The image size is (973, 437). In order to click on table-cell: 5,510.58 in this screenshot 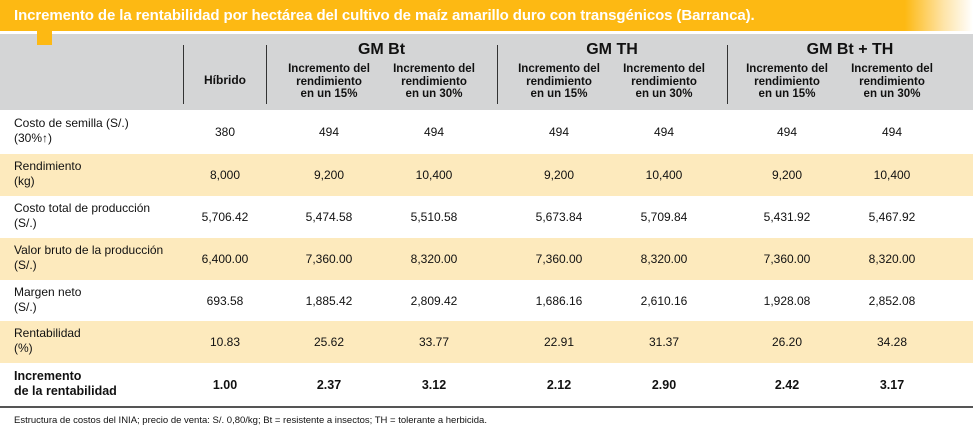, I will do `click(434, 217)`.